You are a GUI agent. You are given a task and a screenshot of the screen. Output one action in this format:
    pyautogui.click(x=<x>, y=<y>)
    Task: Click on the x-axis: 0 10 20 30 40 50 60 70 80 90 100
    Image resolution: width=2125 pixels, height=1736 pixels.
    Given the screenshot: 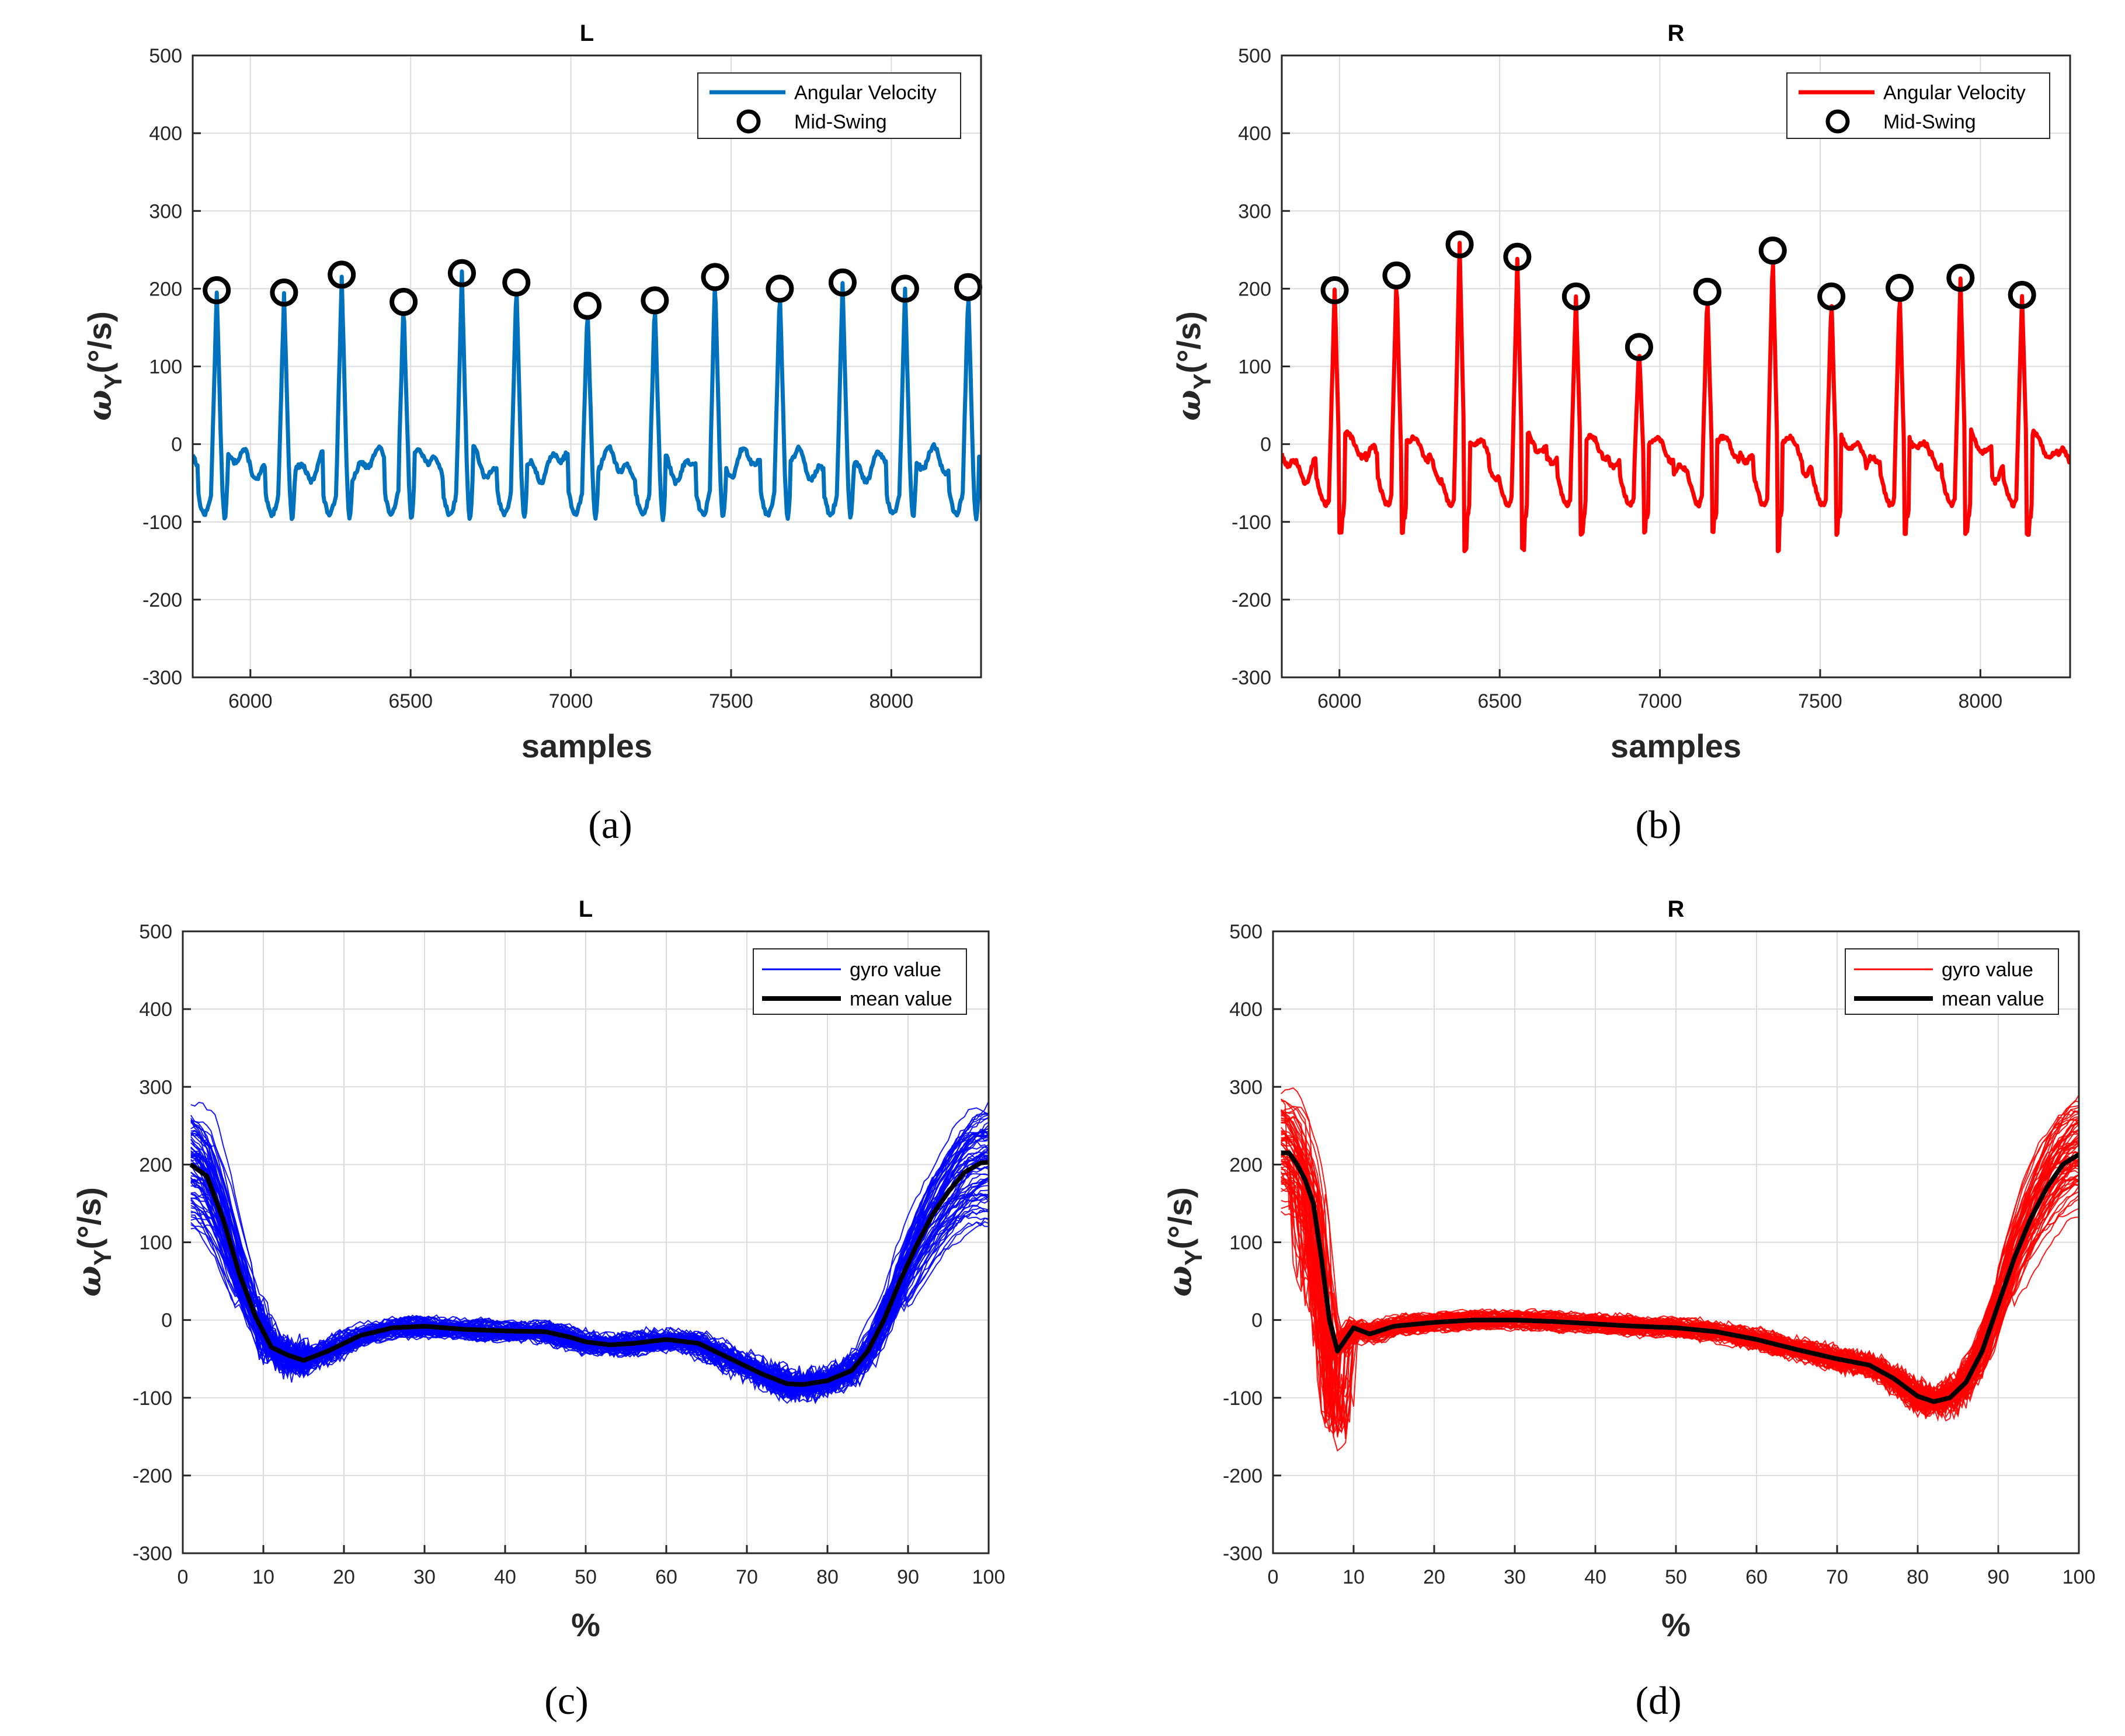 What is the action you would take?
    pyautogui.click(x=1682, y=1566)
    